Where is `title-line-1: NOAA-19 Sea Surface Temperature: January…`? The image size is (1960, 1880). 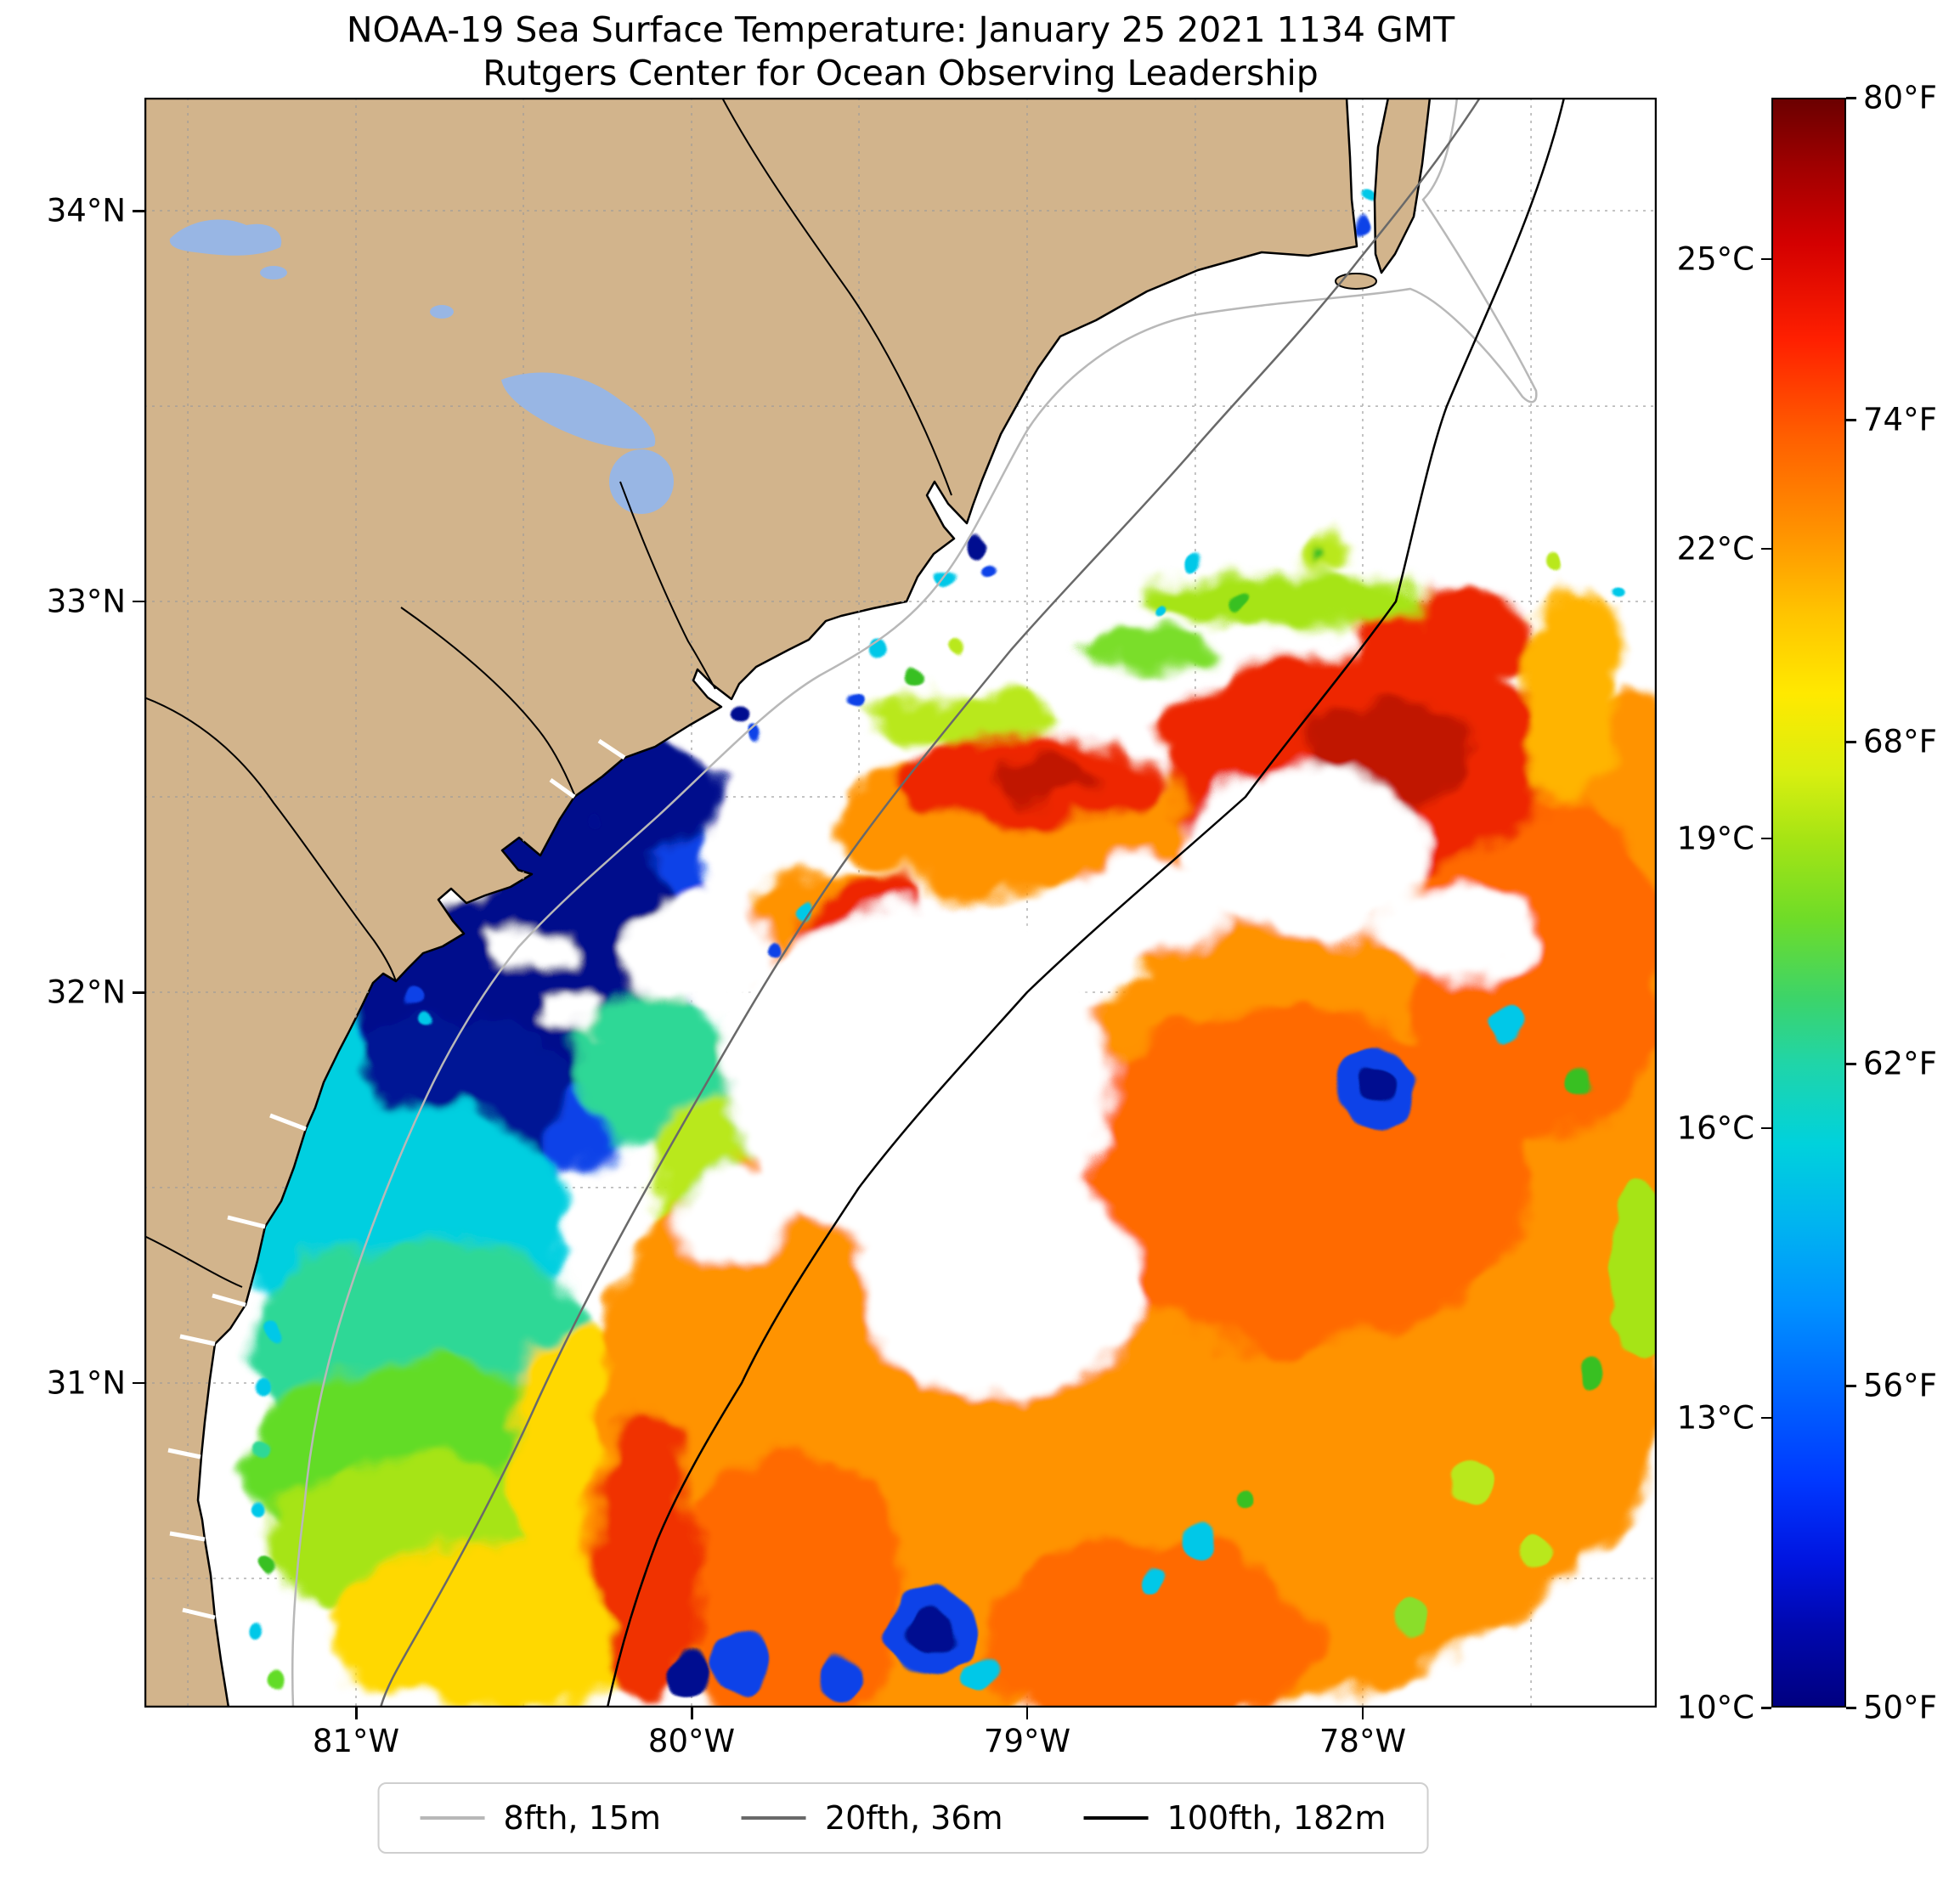
title-line-1: NOAA-19 Sea Surface Temperature: January… is located at coordinates (901, 29).